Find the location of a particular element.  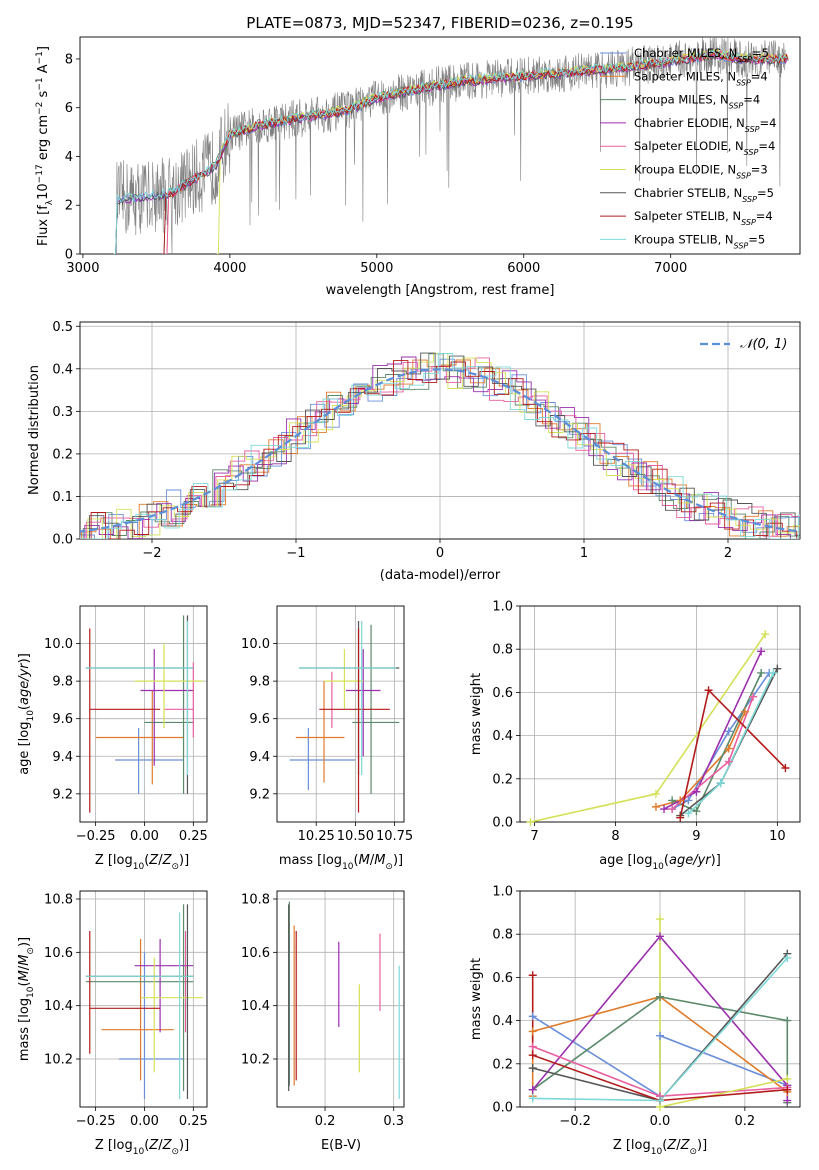

y-tick-label: 2 is located at coordinates (69, 206).